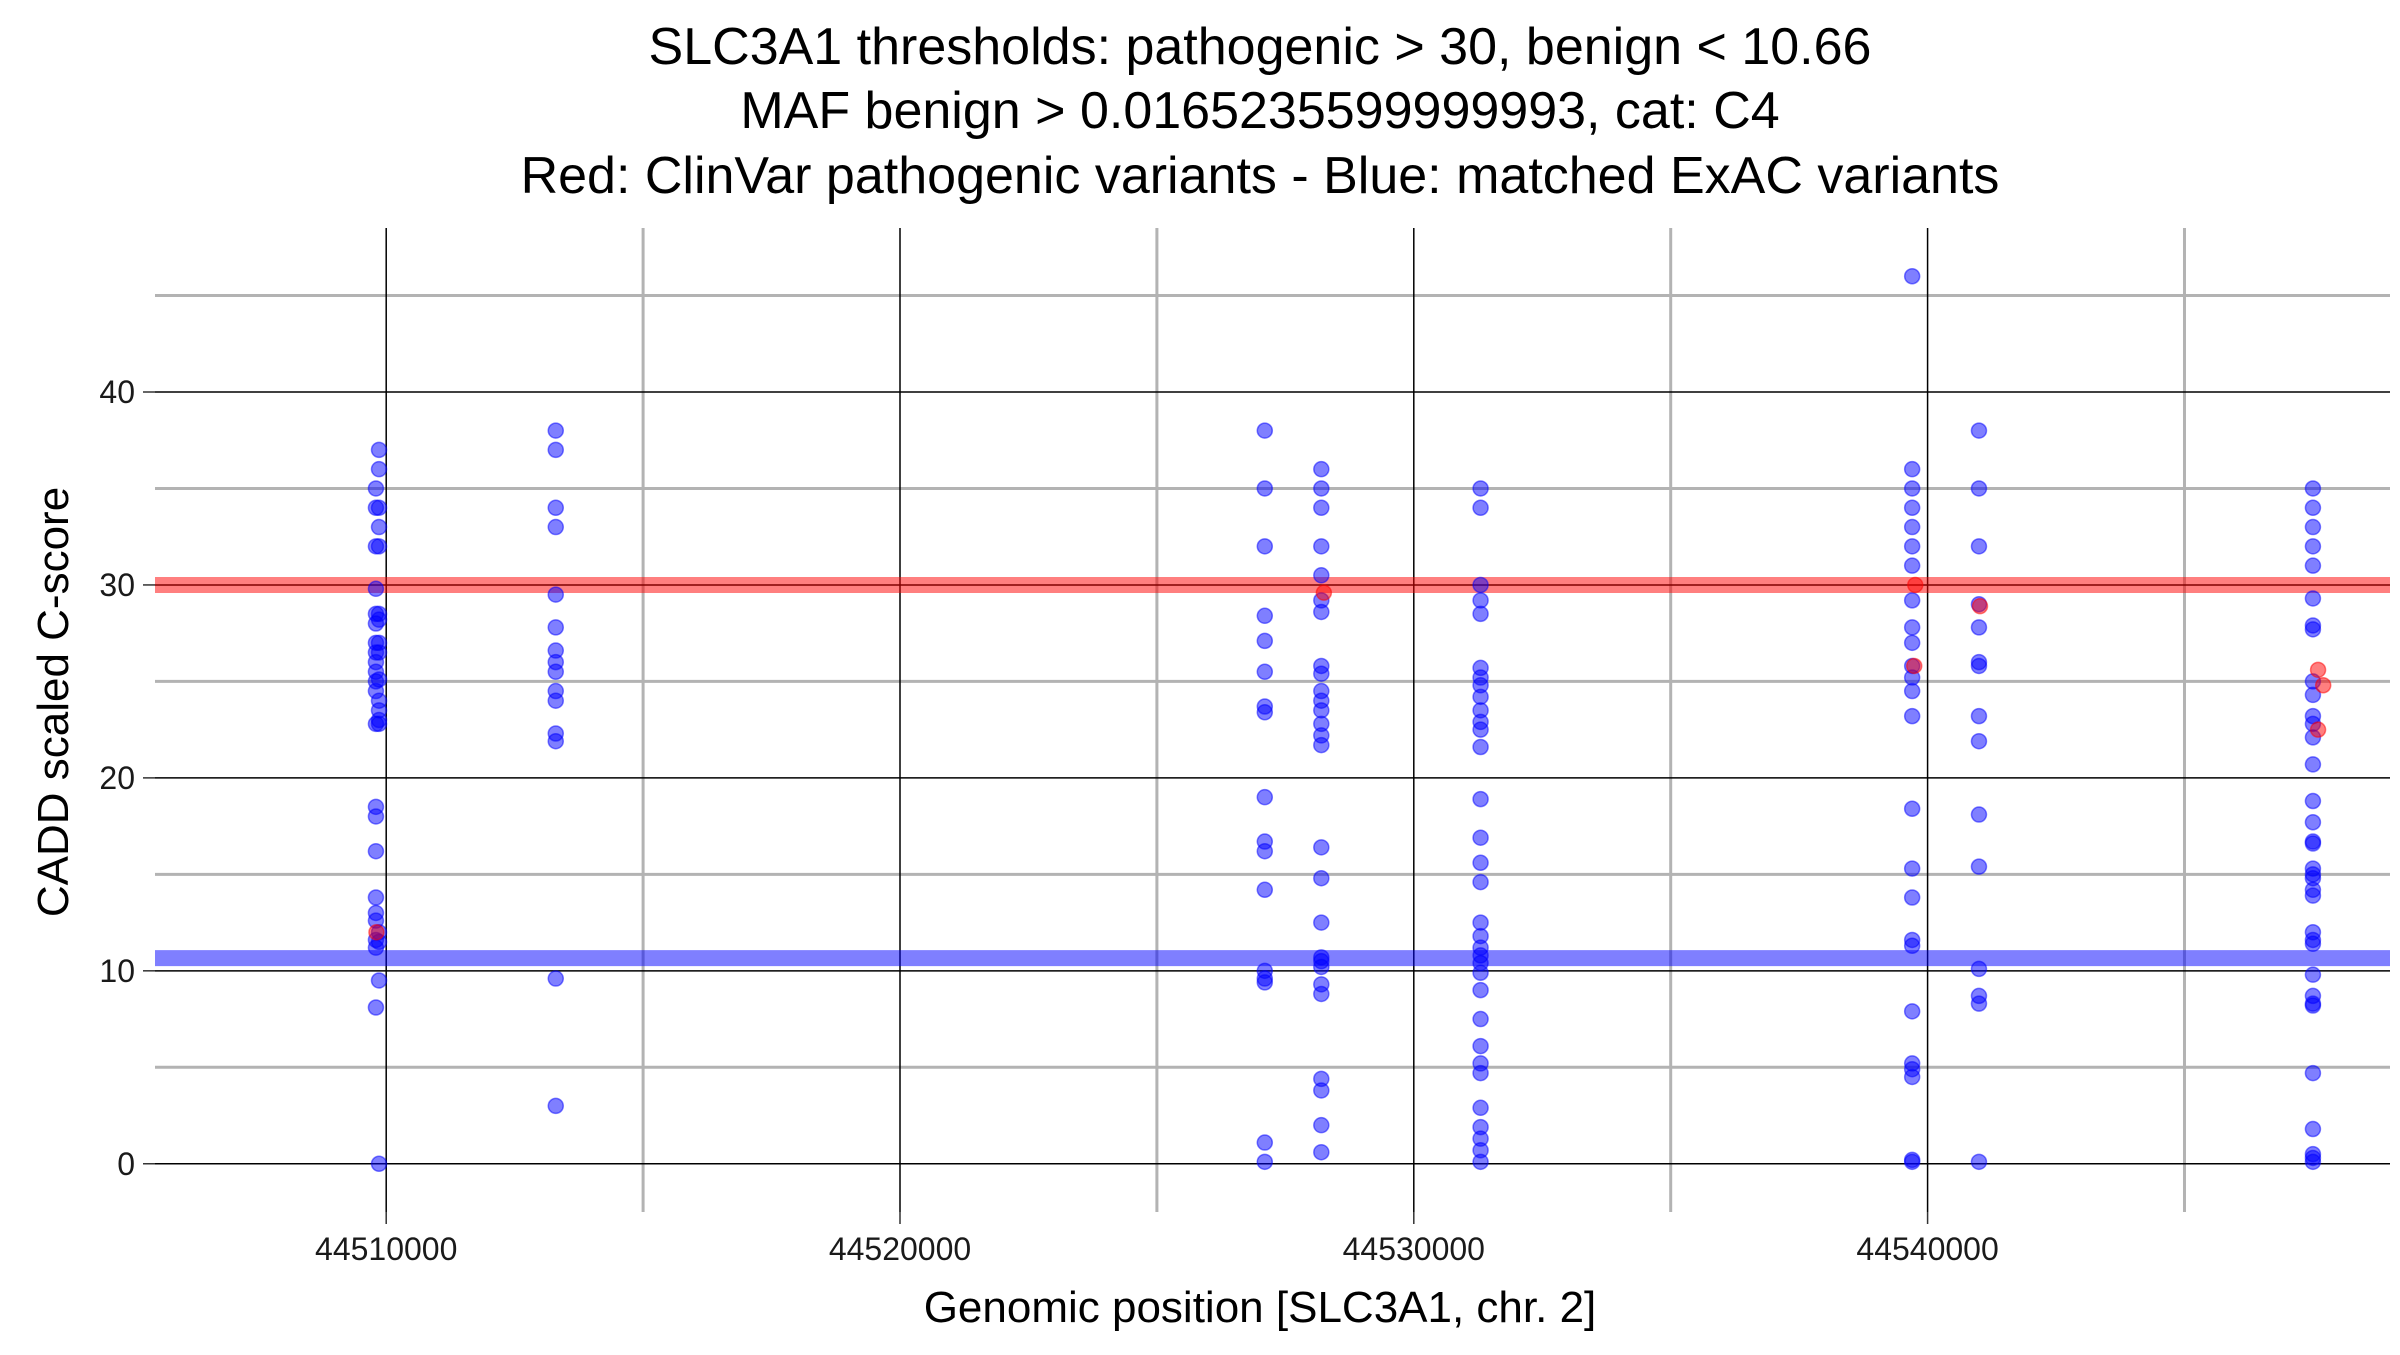 The width and height of the screenshot is (2400, 1355). What do you see at coordinates (1260, 1307) in the screenshot?
I see `x-axis-title: Genomic position [SLC3A1, chr. 2]` at bounding box center [1260, 1307].